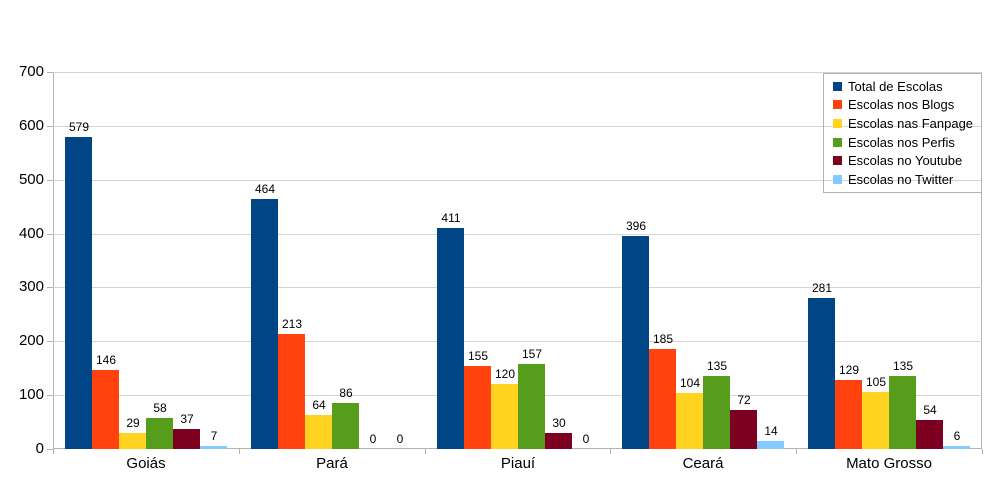 Image resolution: width=993 pixels, height=480 pixels. Describe the element at coordinates (889, 463) in the screenshot. I see `category-label: Mato Grosso` at that location.